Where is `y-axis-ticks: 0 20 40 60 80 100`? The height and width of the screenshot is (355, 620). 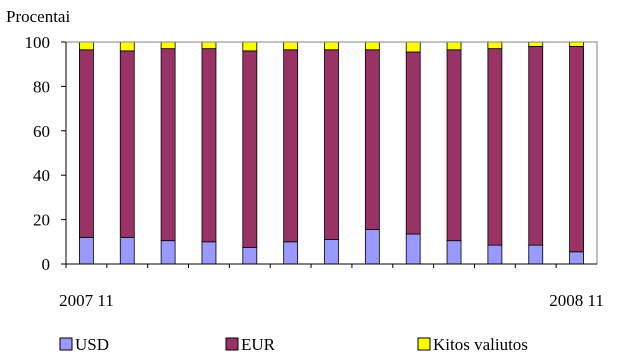 y-axis-ticks: 0 20 40 60 80 100 is located at coordinates (45, 153).